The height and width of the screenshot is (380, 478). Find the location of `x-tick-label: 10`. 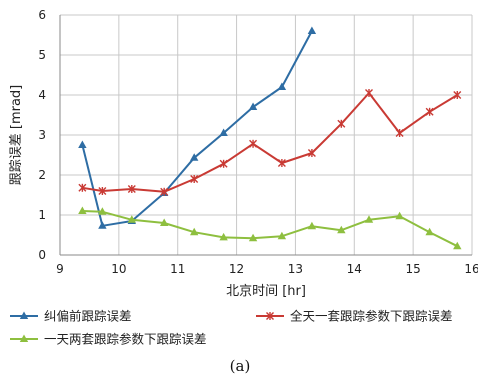

x-tick-label: 10 is located at coordinates (118, 269).